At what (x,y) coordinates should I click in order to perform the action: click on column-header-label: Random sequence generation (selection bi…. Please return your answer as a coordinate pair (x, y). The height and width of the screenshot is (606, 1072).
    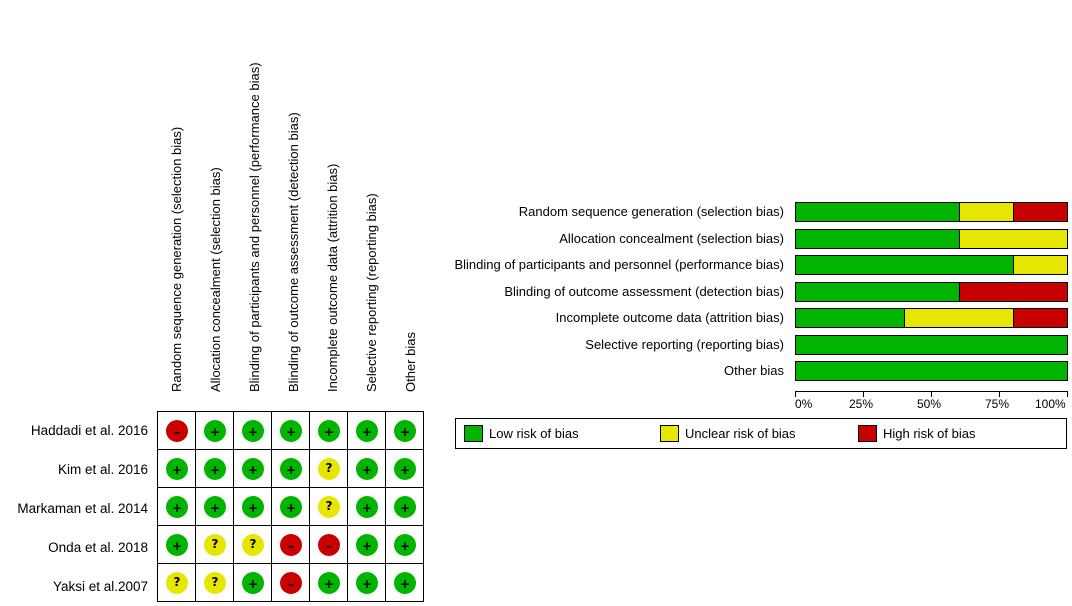
    Looking at the image, I should click on (176, 259).